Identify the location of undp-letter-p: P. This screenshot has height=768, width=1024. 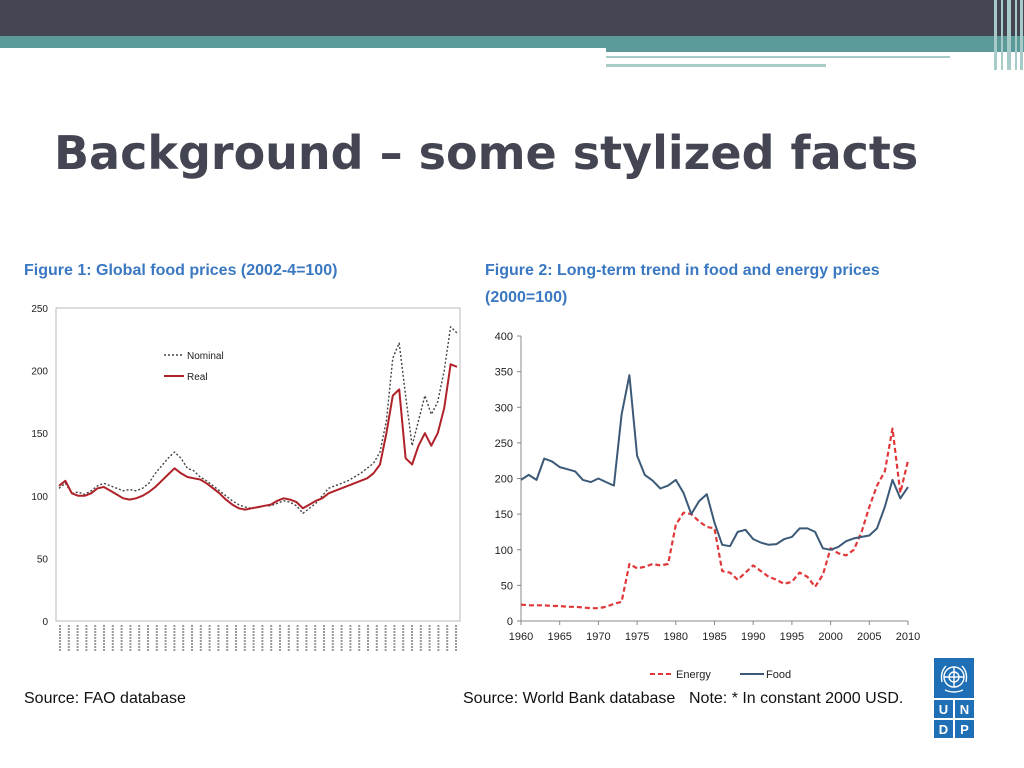
(964, 729).